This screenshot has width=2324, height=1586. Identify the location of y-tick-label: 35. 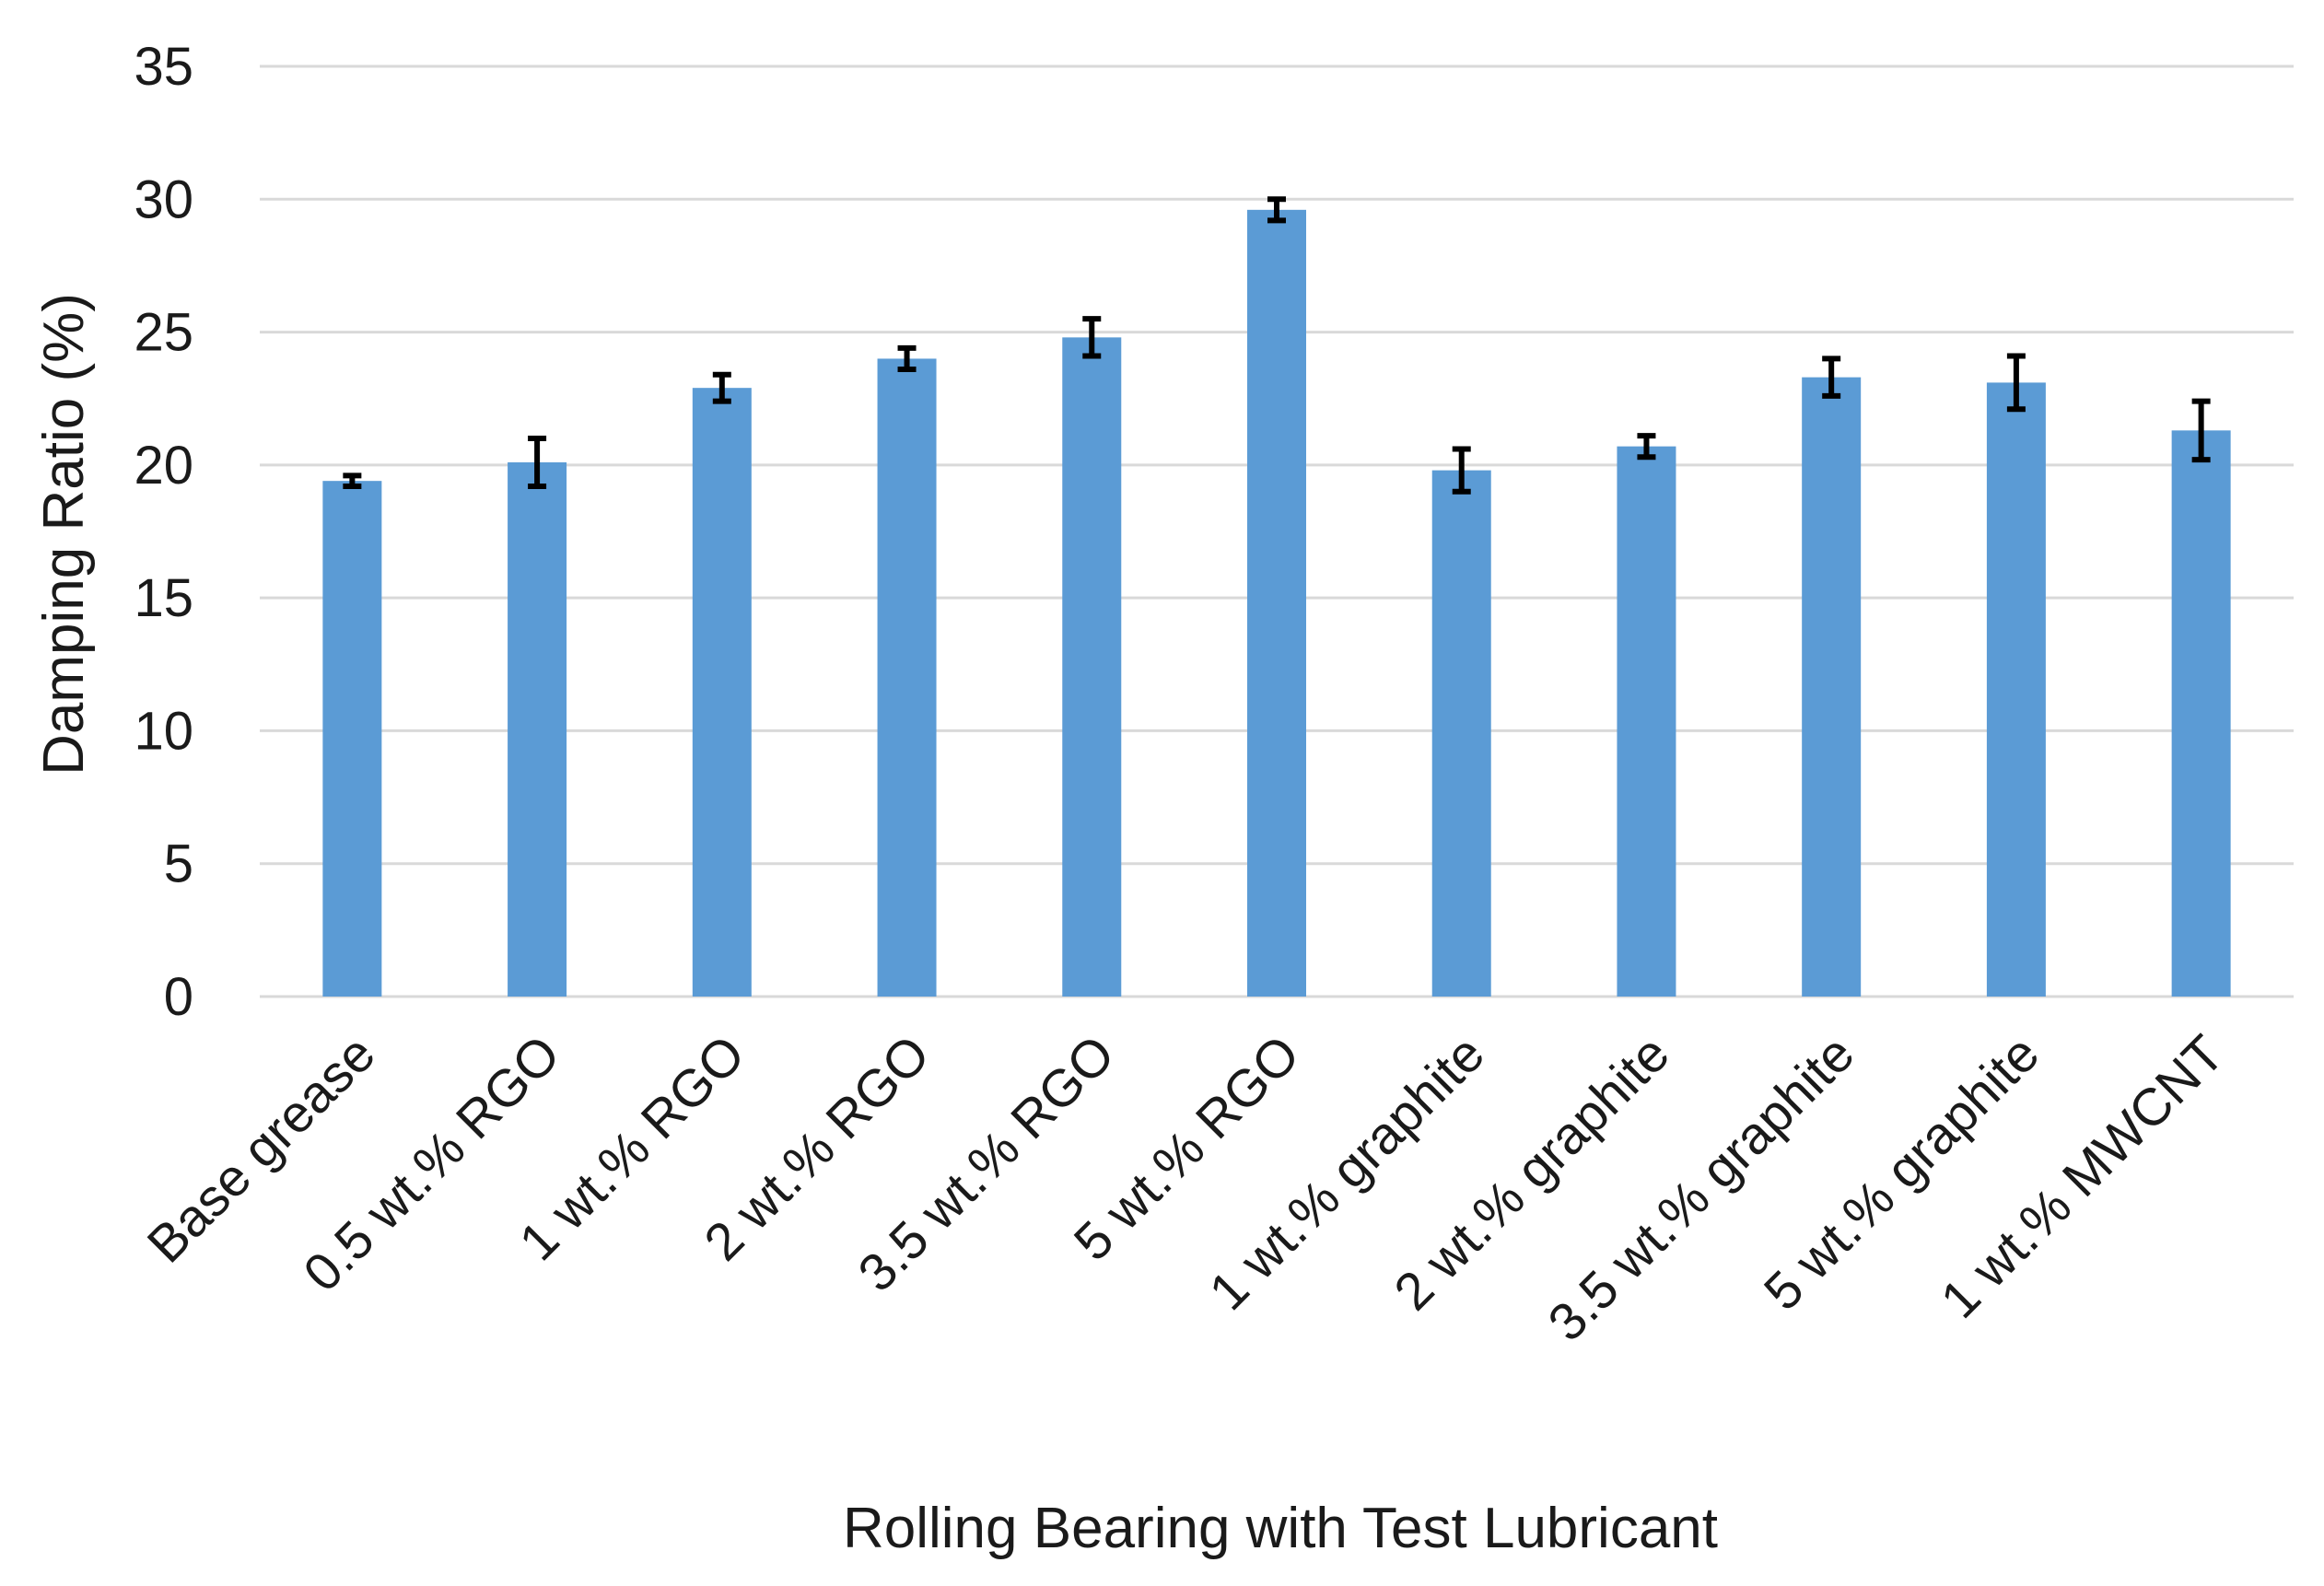
(163, 67).